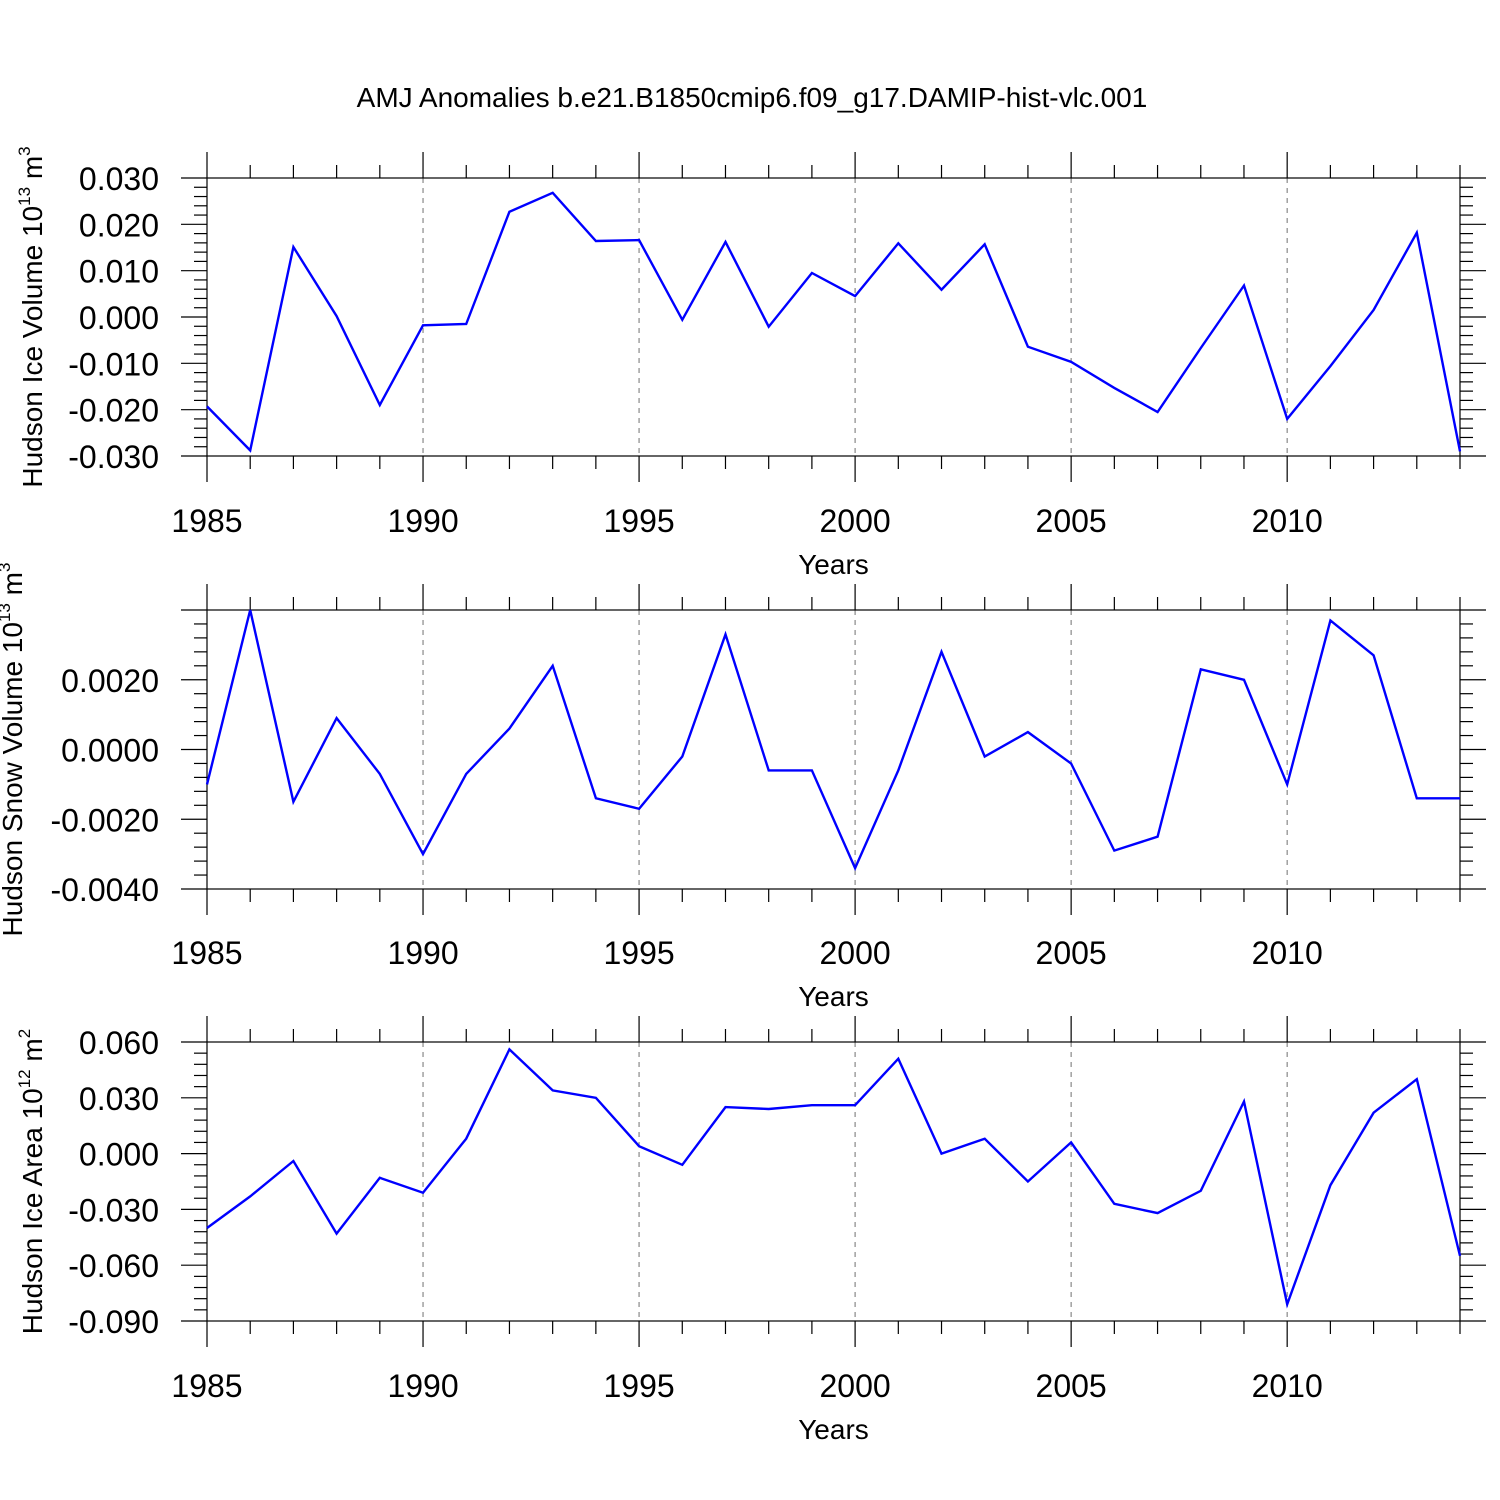  What do you see at coordinates (24, 1033) in the screenshot?
I see `y-label-unit-exponent: 2` at bounding box center [24, 1033].